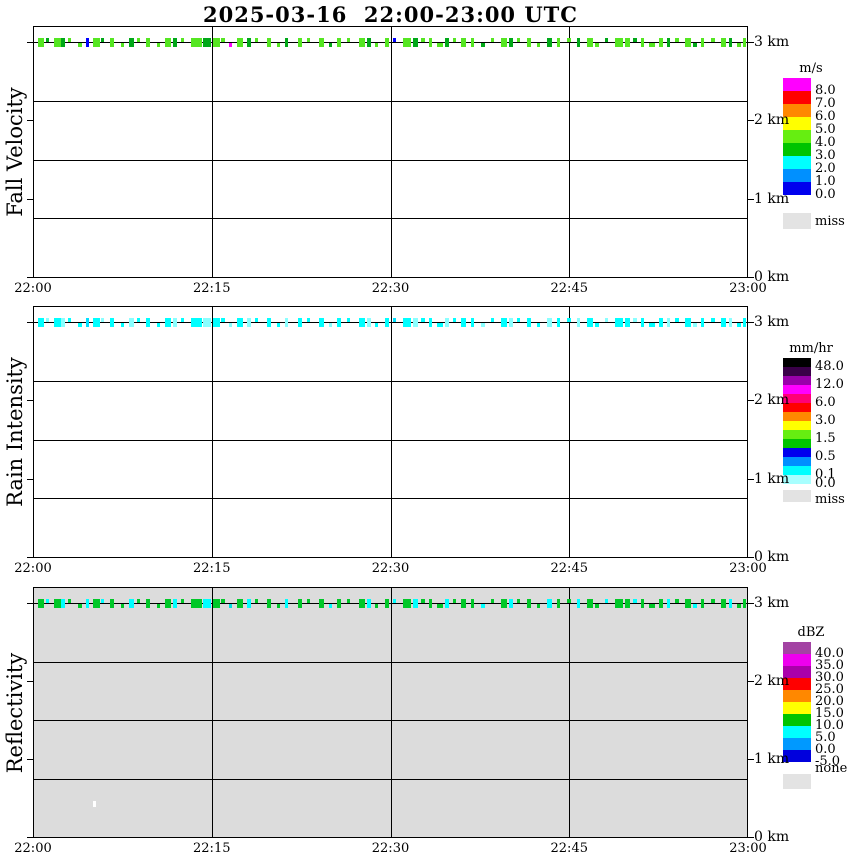 The height and width of the screenshot is (868, 850). Describe the element at coordinates (811, 68) in the screenshot. I see `colorbar-title-mps: m/s` at that location.